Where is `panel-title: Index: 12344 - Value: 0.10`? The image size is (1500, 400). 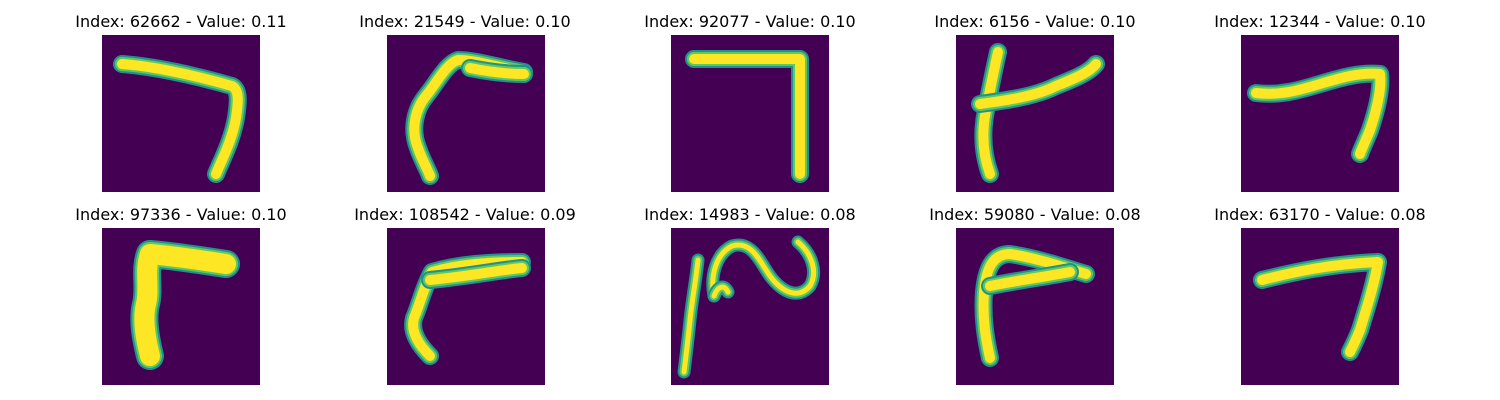
panel-title: Index: 12344 - Value: 0.10 is located at coordinates (1319, 21).